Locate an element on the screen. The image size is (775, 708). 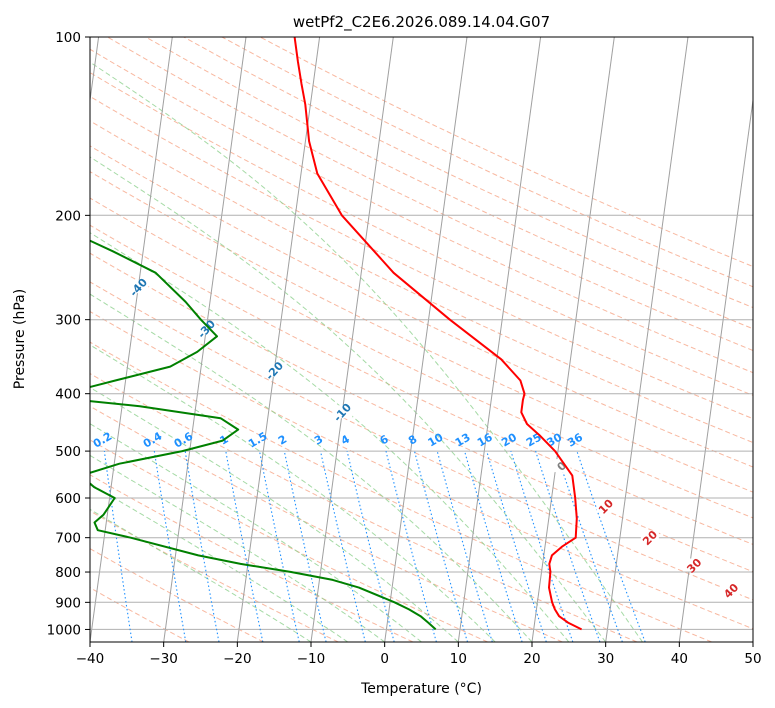
mixing-ratio-label: 0.2 is located at coordinates (102, 440).